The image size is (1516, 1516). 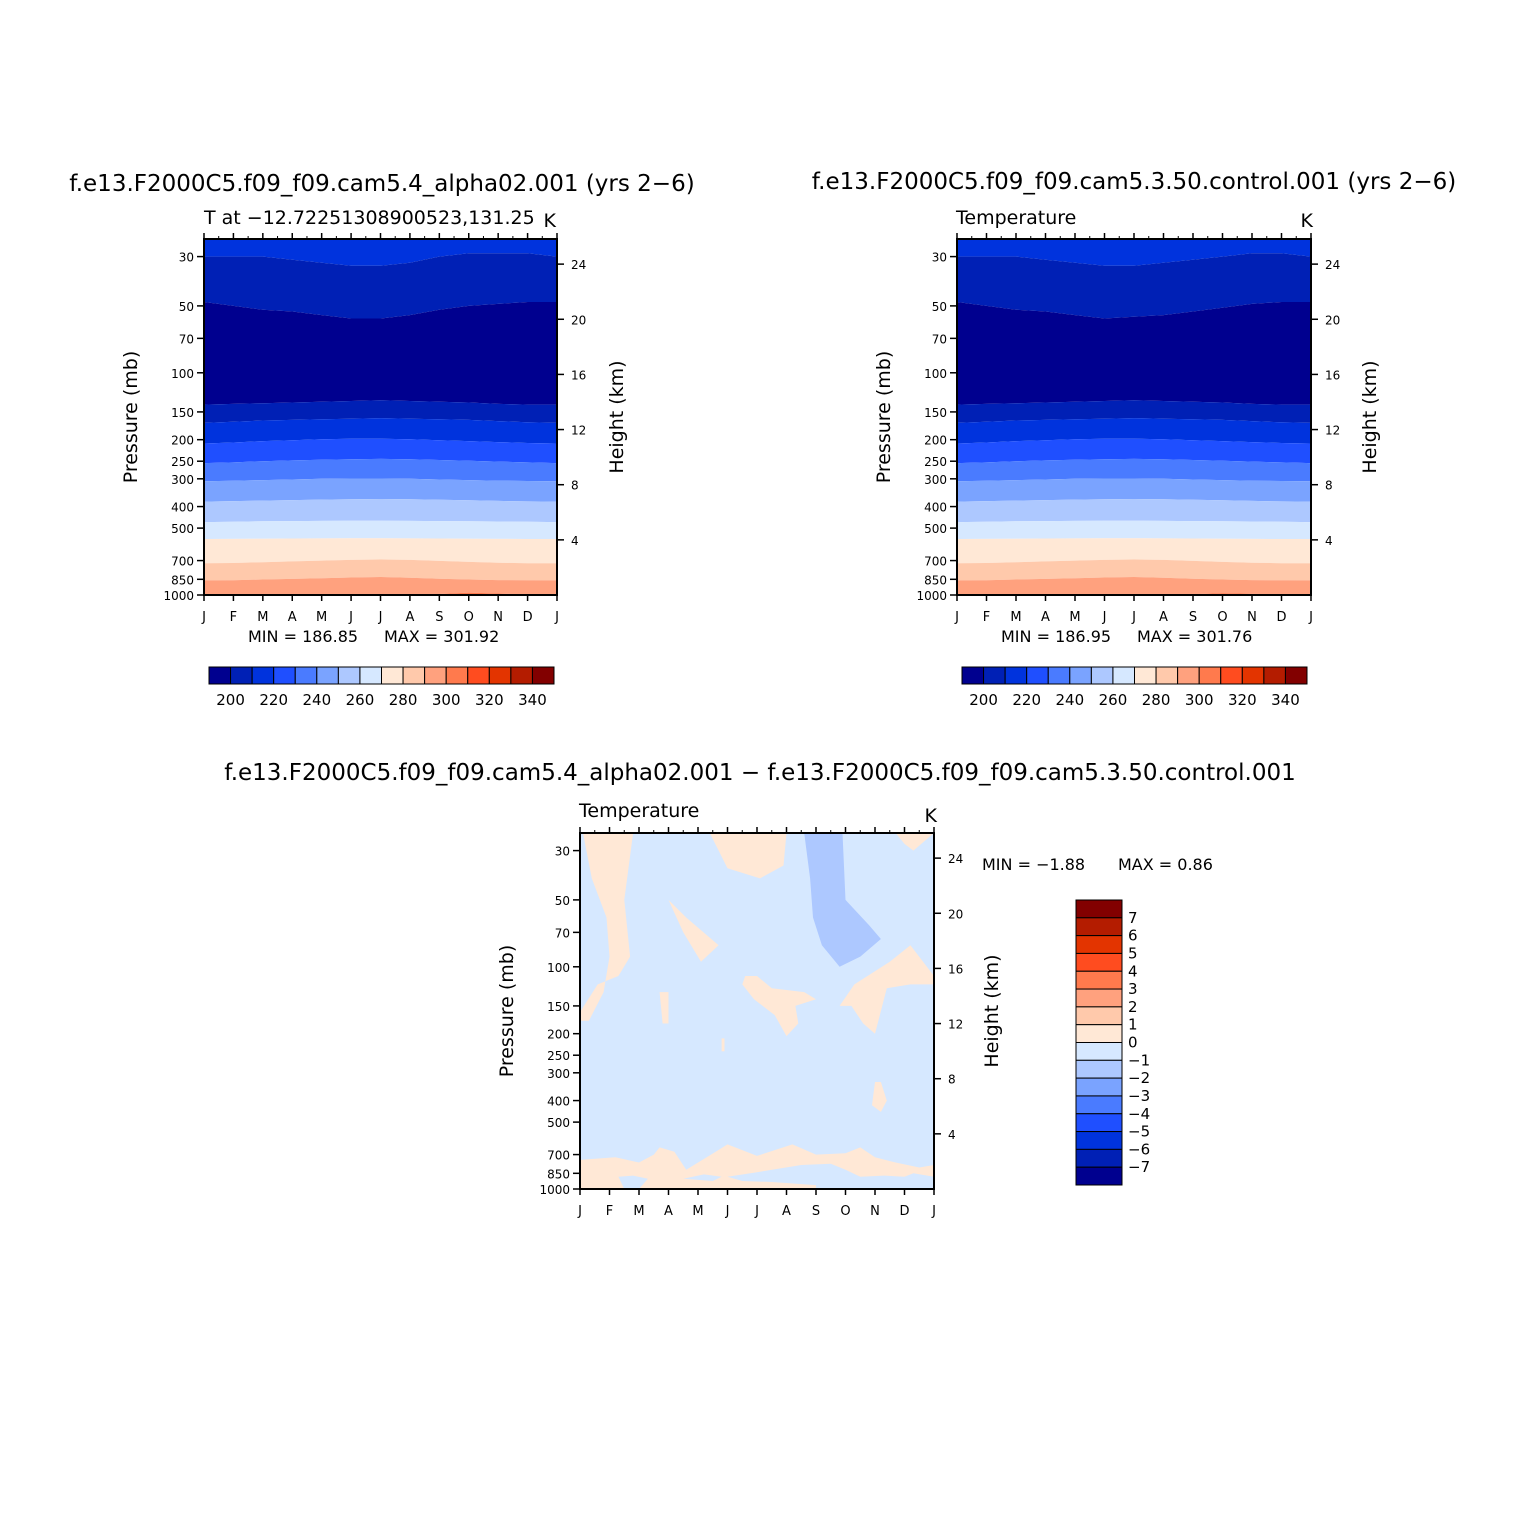 What do you see at coordinates (1329, 486) in the screenshot?
I see `y-right-tick-label: 8` at bounding box center [1329, 486].